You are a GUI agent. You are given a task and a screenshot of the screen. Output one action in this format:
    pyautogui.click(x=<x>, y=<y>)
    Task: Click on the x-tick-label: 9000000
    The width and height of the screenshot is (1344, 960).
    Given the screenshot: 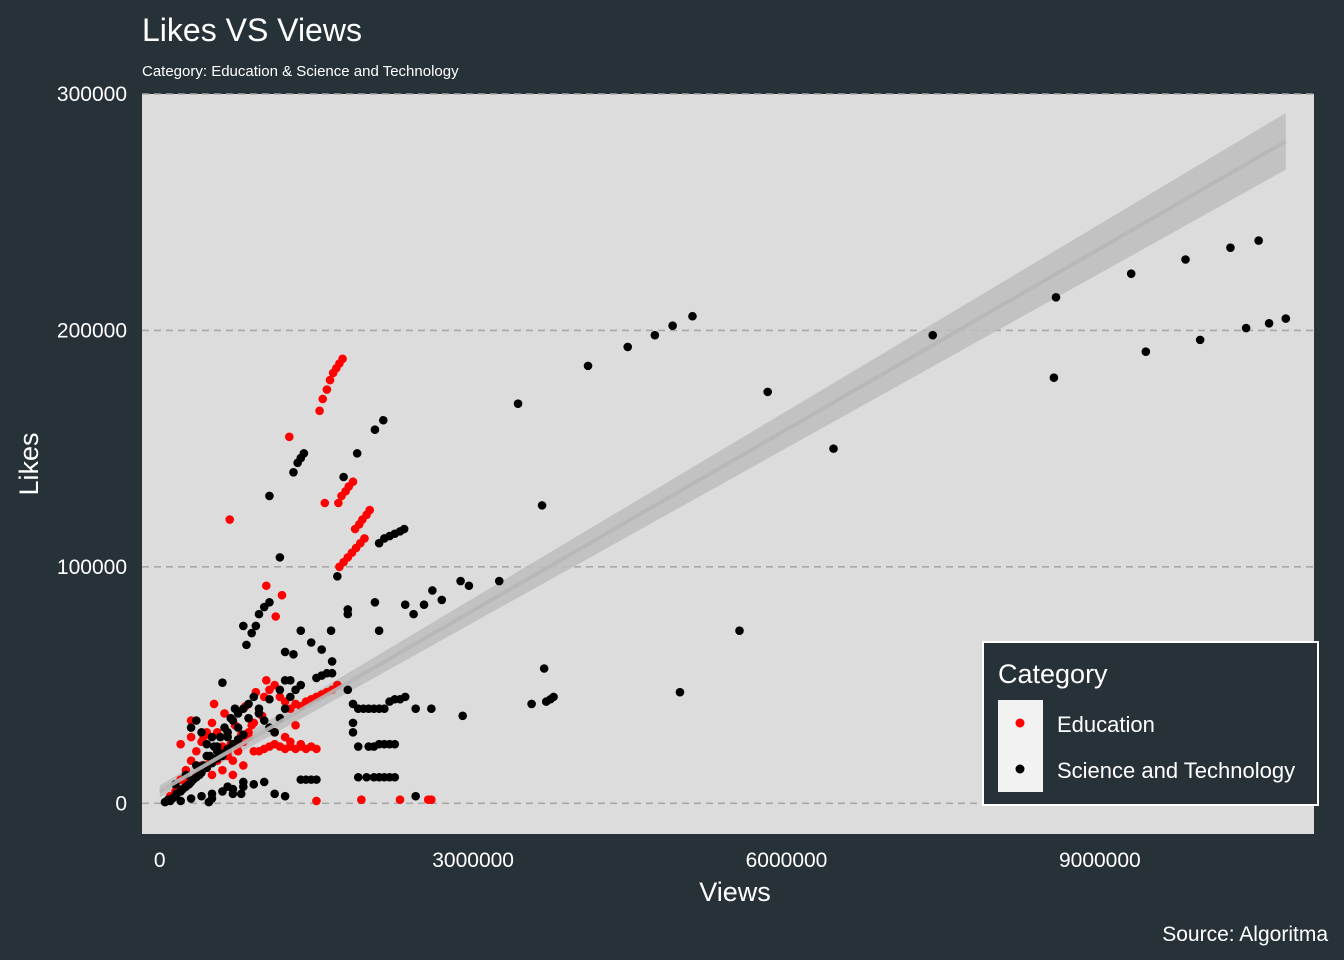 What is the action you would take?
    pyautogui.click(x=1100, y=860)
    